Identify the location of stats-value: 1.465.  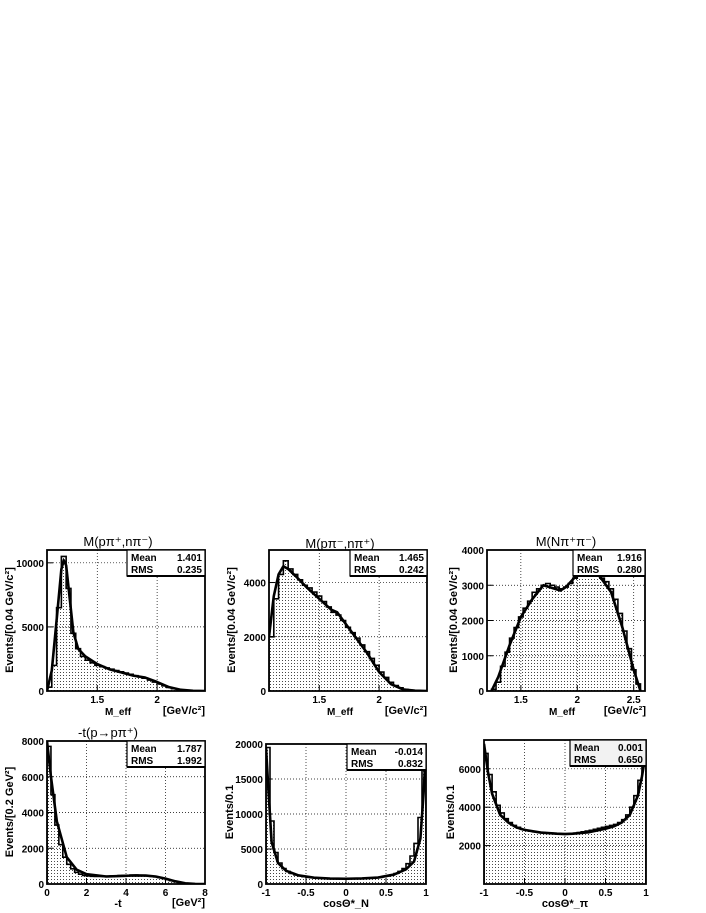
(411, 558).